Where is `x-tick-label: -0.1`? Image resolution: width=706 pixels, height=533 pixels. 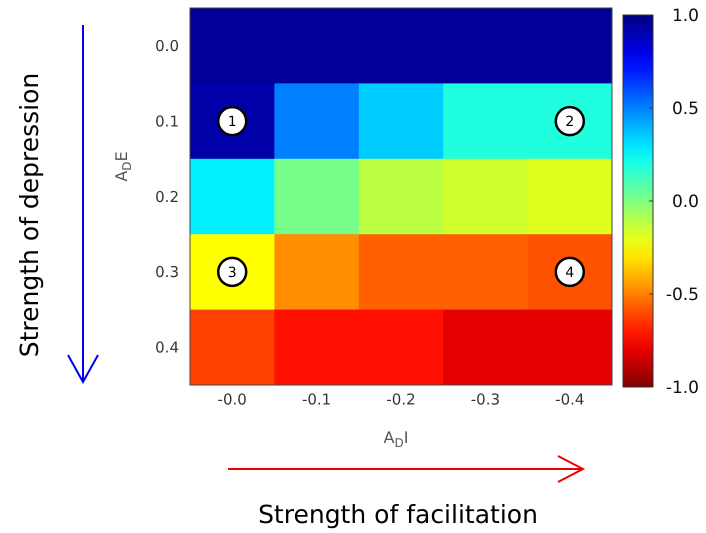 x-tick-label: -0.1 is located at coordinates (317, 399).